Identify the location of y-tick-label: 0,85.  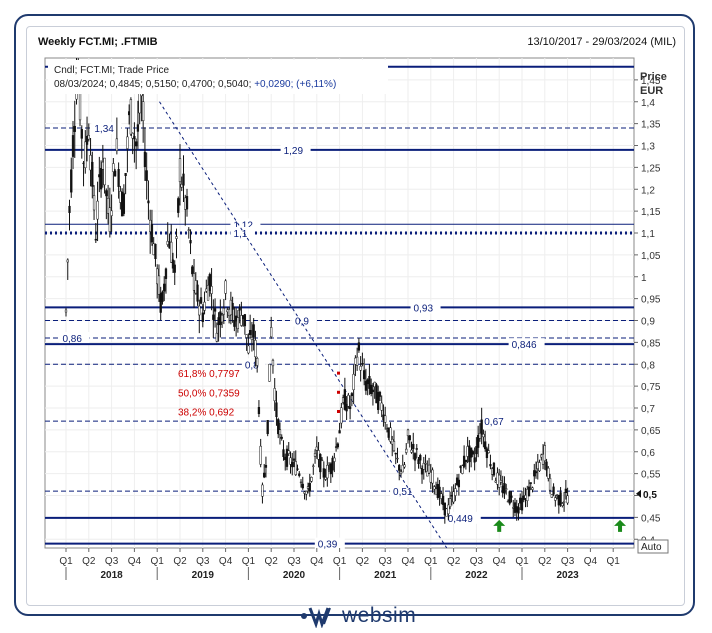
(651, 343).